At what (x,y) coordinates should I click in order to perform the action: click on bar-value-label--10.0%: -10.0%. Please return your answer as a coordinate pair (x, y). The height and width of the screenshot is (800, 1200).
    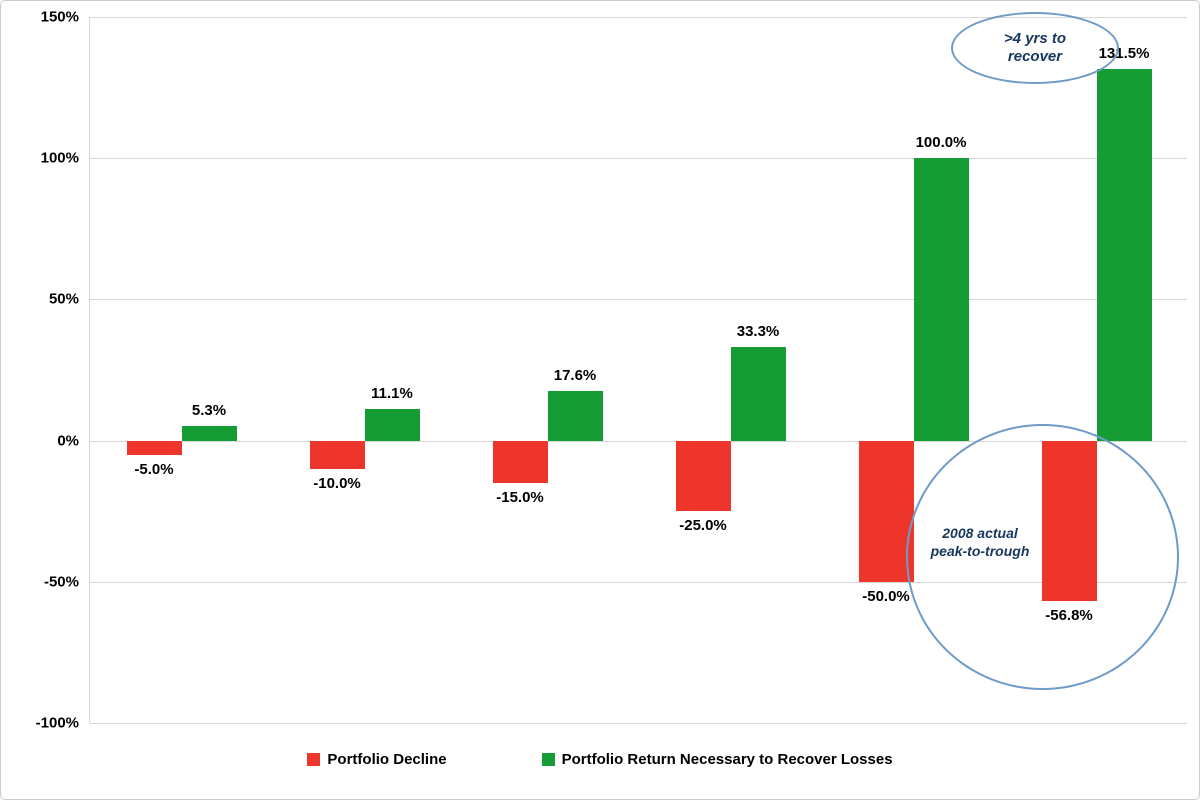
    Looking at the image, I should click on (337, 483).